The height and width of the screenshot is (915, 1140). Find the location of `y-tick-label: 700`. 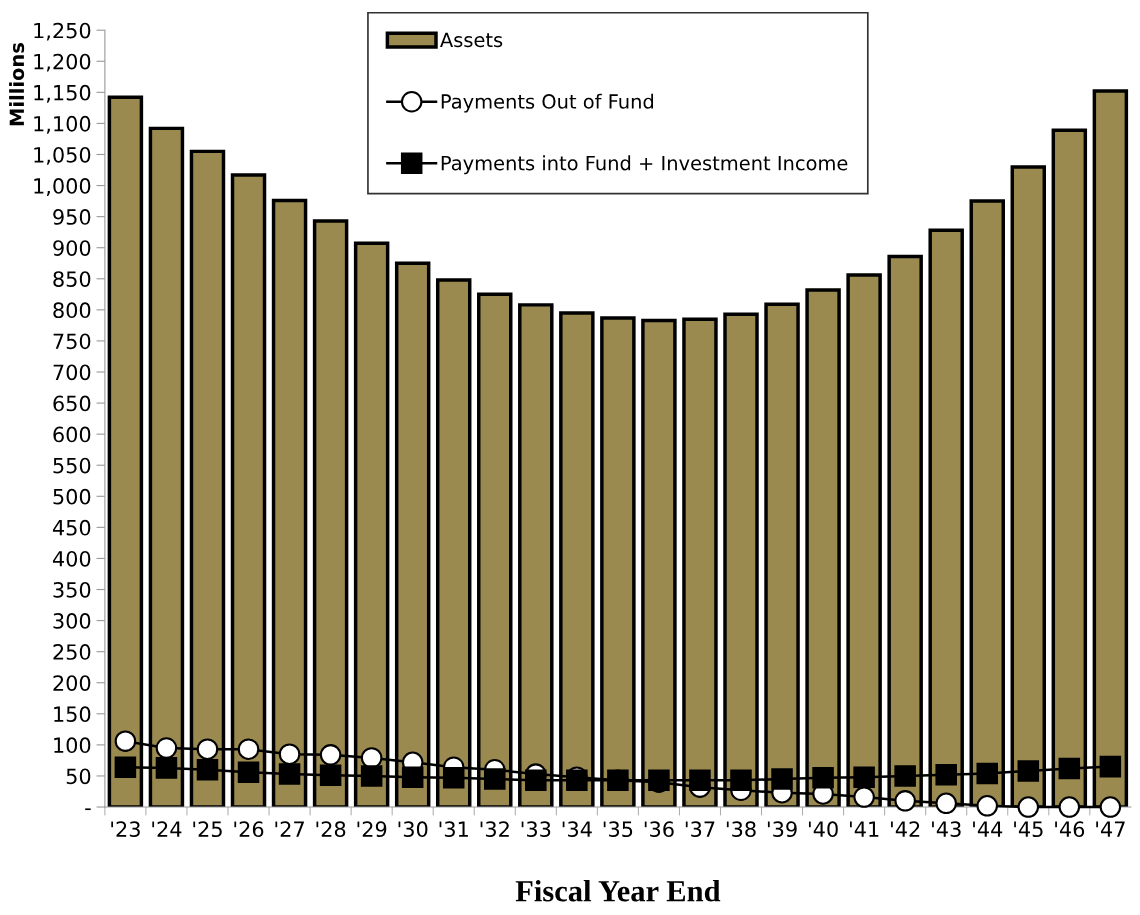

y-tick-label: 700 is located at coordinates (72, 372).